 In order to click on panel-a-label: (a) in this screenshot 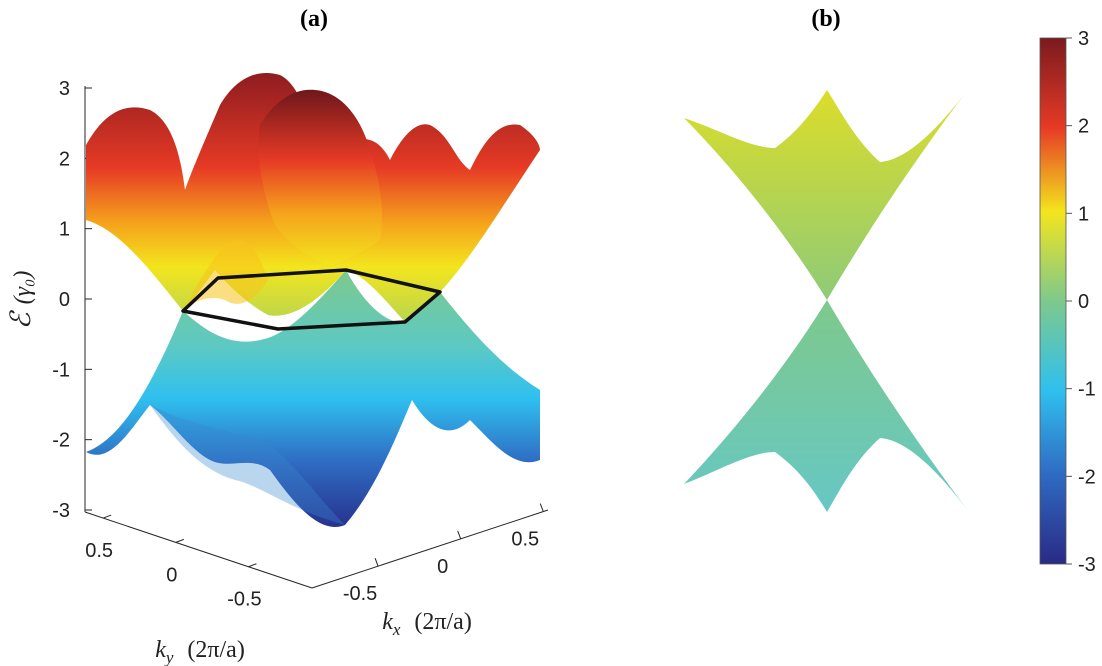, I will do `click(314, 19)`.